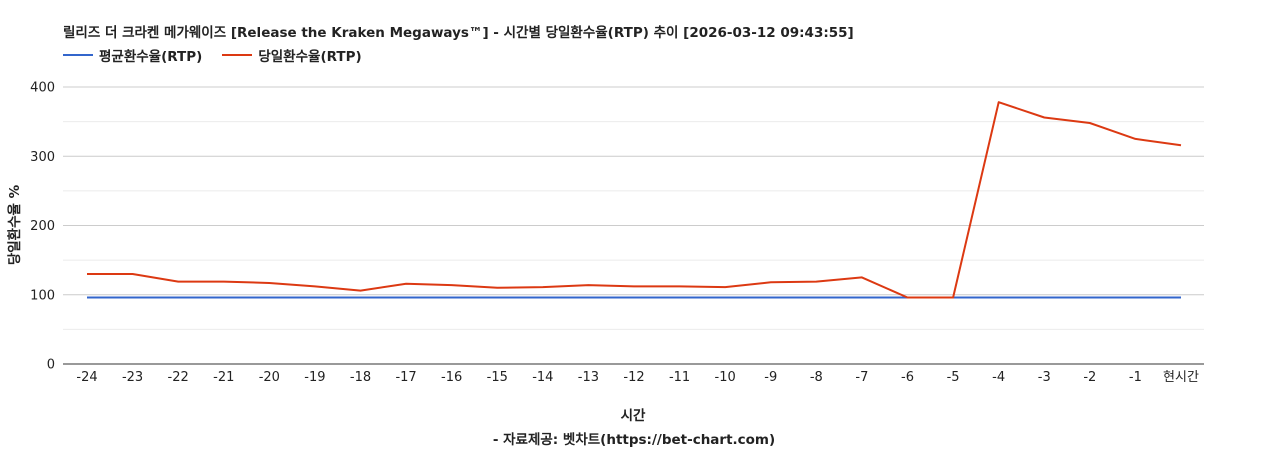 The height and width of the screenshot is (450, 1268). What do you see at coordinates (151, 57) in the screenshot?
I see `legend-label-average-rtp: 평균환수율(RTP)` at bounding box center [151, 57].